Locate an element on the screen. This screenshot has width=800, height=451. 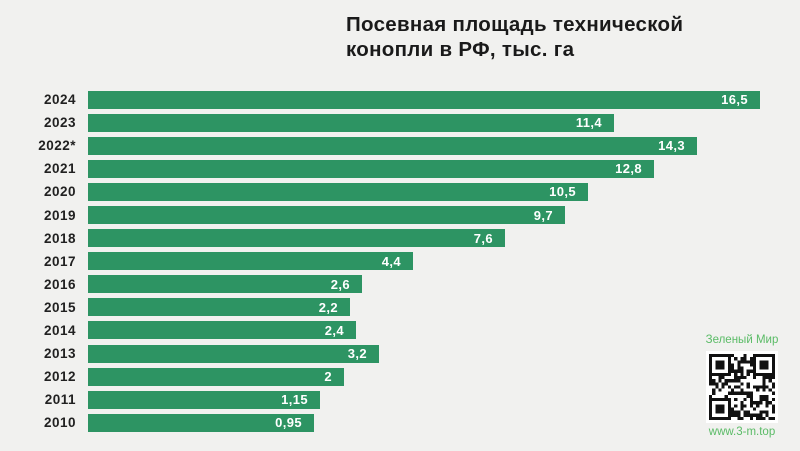
bar-row: 2019 9,7 is located at coordinates (400, 214).